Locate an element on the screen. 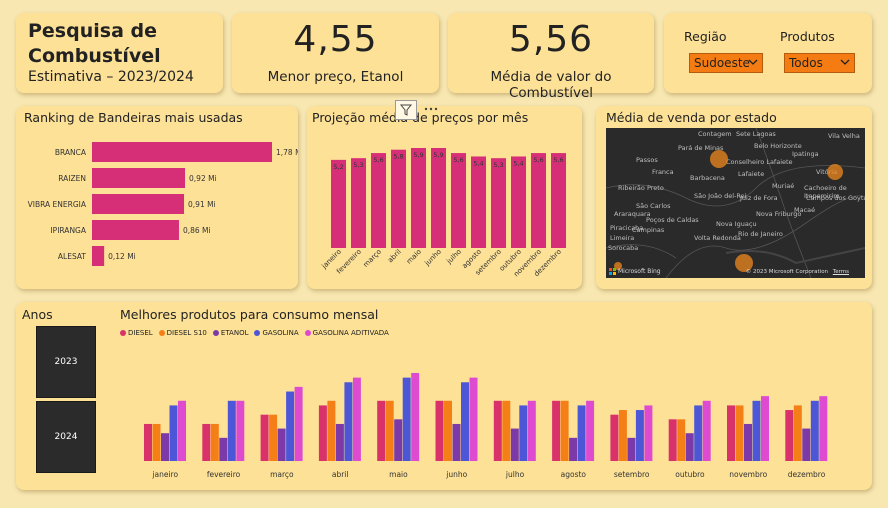 The width and height of the screenshot is (888, 508). products-dropdown: Todos is located at coordinates (819, 63).